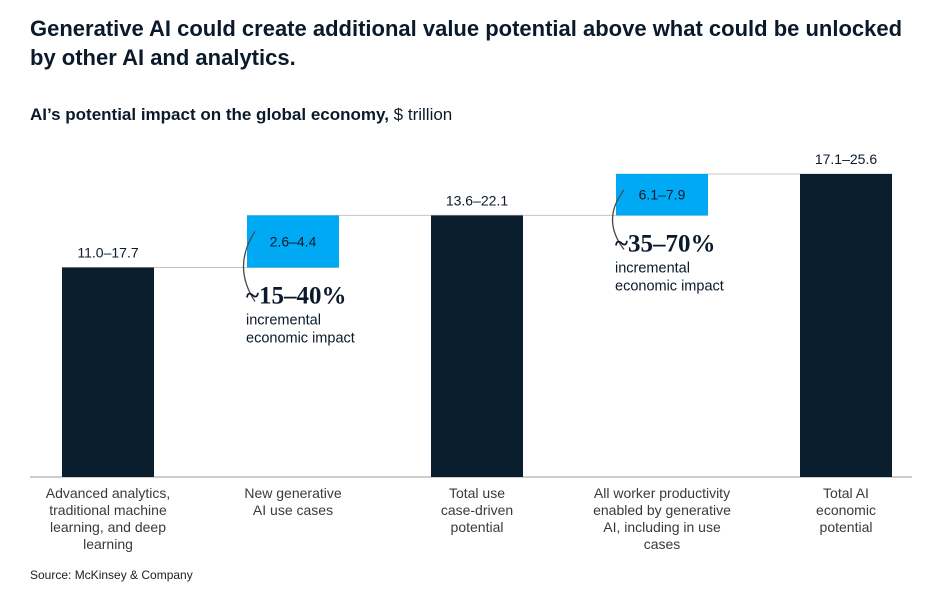 This screenshot has height=594, width=933. Describe the element at coordinates (296, 296) in the screenshot. I see `pct-annotation-gen-ai: ~15–40%` at that location.